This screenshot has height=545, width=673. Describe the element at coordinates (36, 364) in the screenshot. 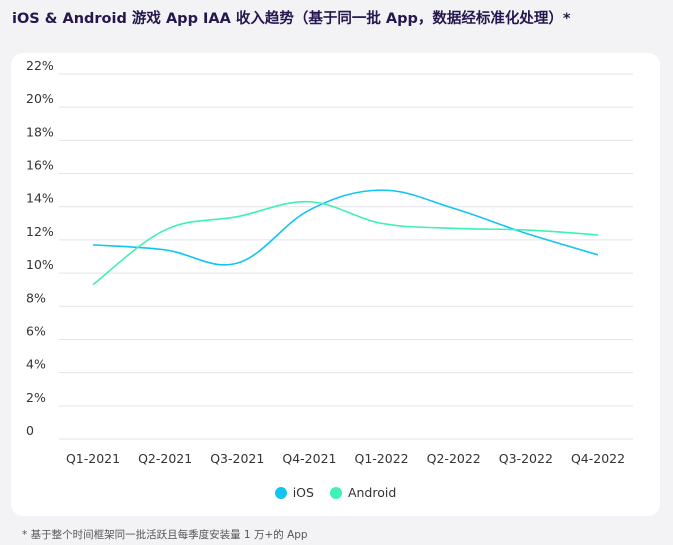

I see `y-tick-label: 4%` at that location.